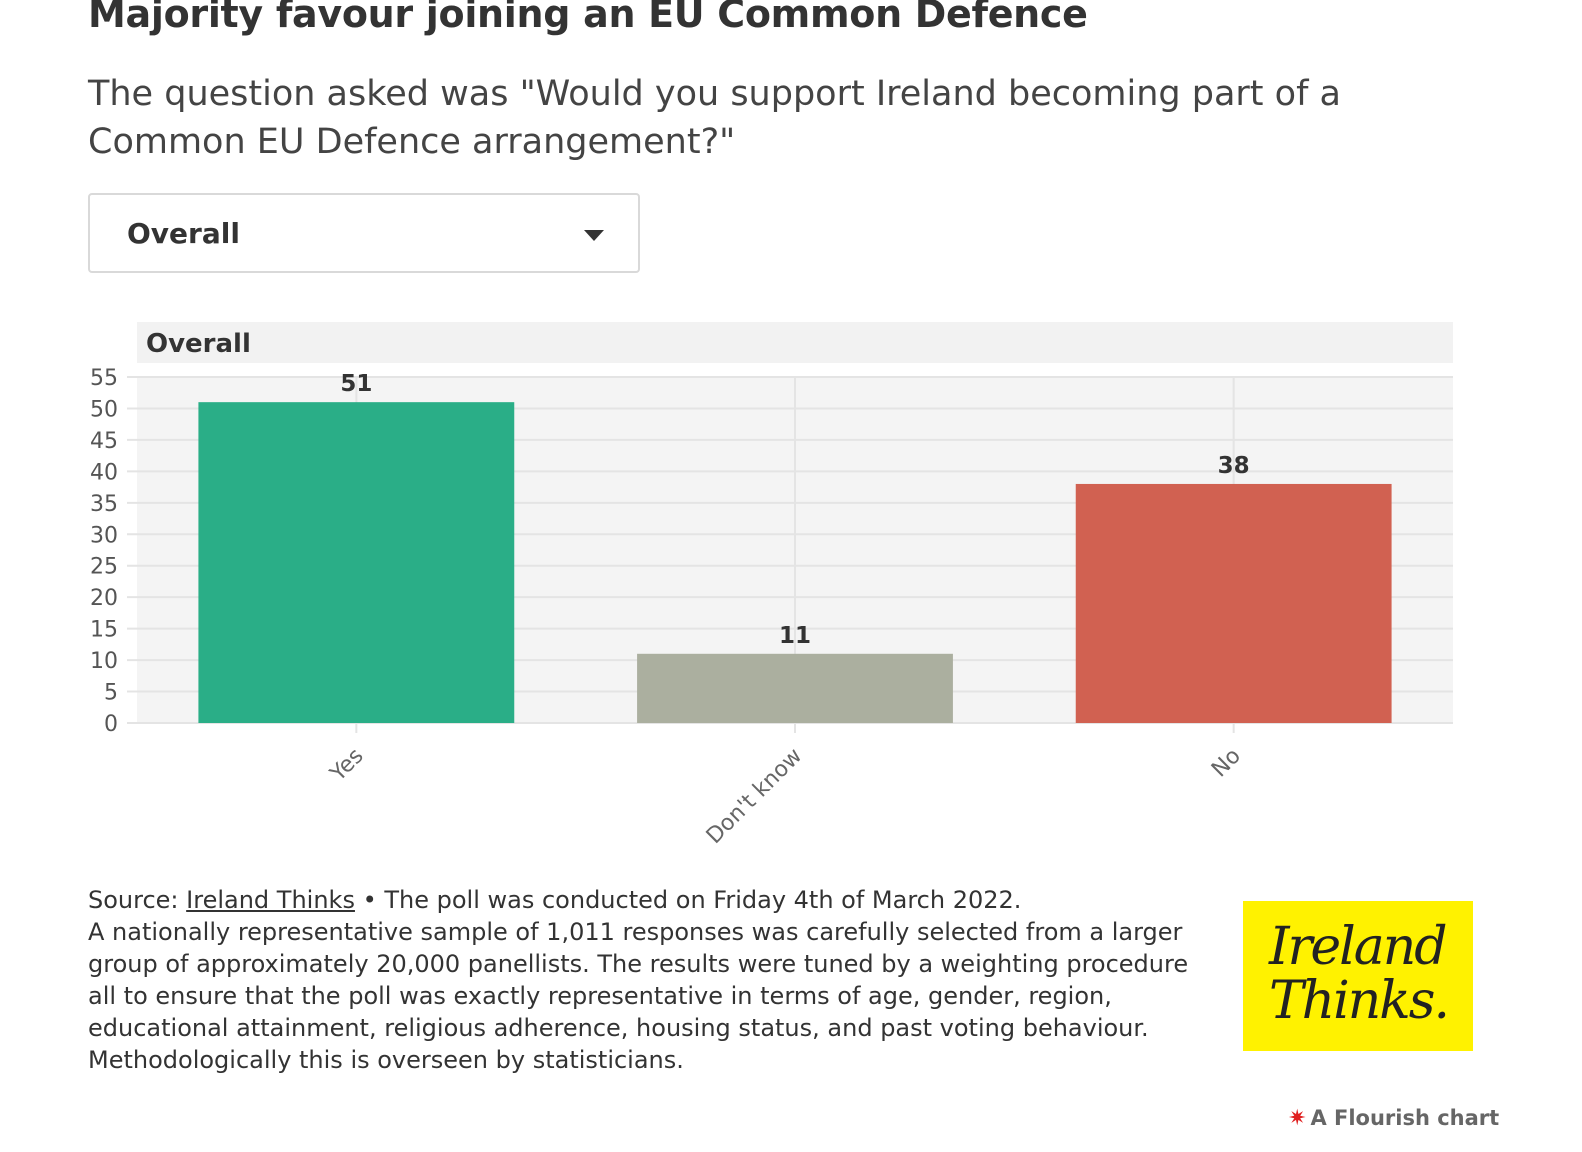  What do you see at coordinates (111, 693) in the screenshot?
I see `y-tick-label: 5` at bounding box center [111, 693].